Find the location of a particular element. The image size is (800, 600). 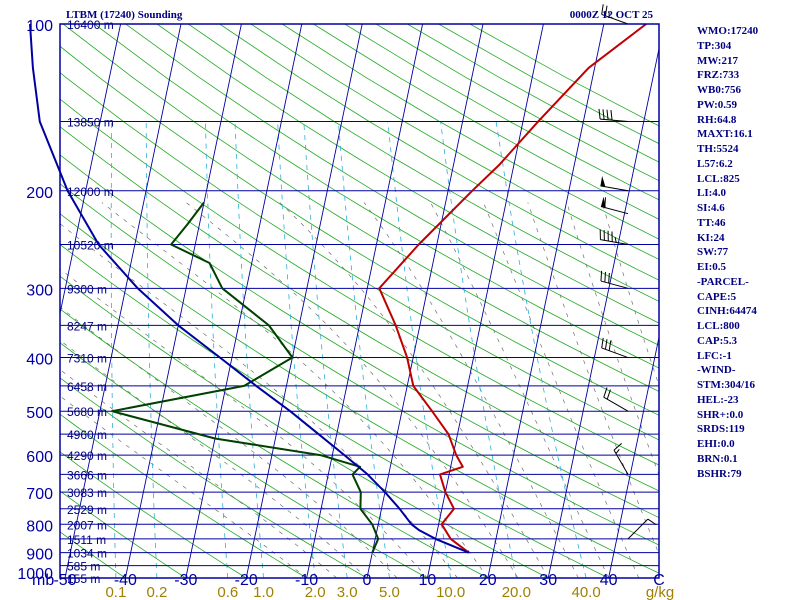

pressure-tick-label: 1000 is located at coordinates (35, 574).